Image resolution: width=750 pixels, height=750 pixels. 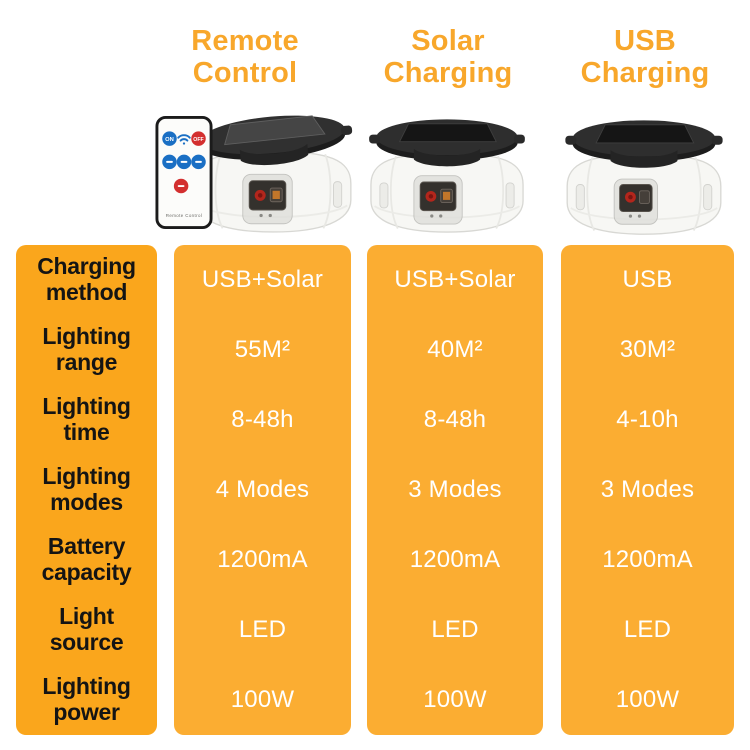 I want to click on row-label-battery-capacity: Battery capacity, so click(x=86, y=559).